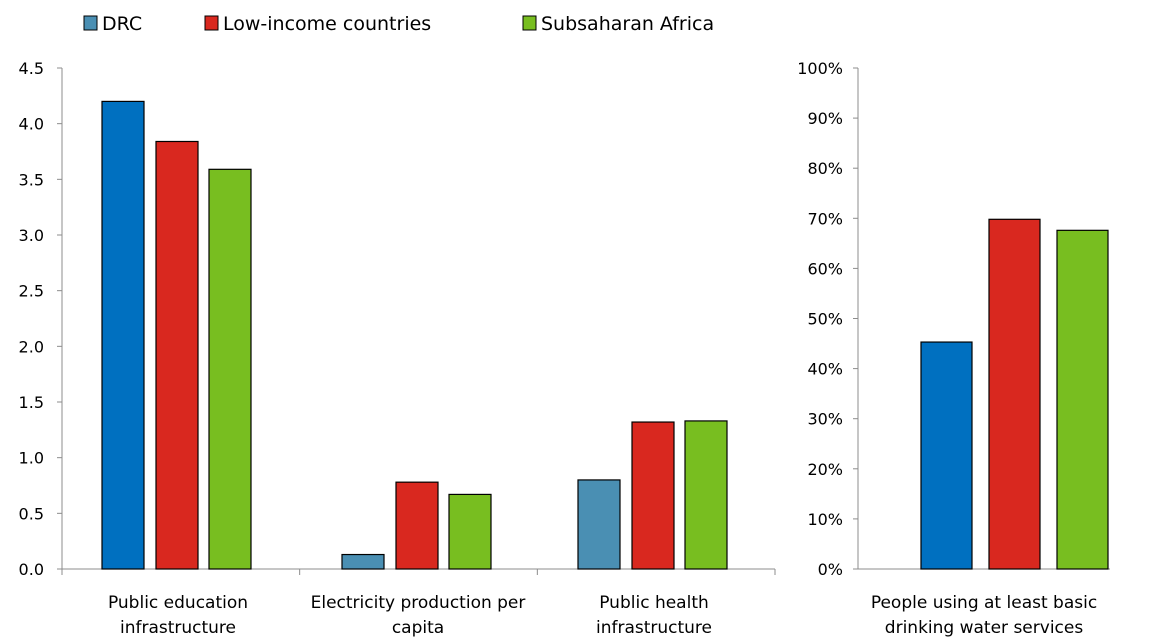 This screenshot has width=1153, height=641. I want to click on y-tick-label-1-9: 90%, so click(825, 118).